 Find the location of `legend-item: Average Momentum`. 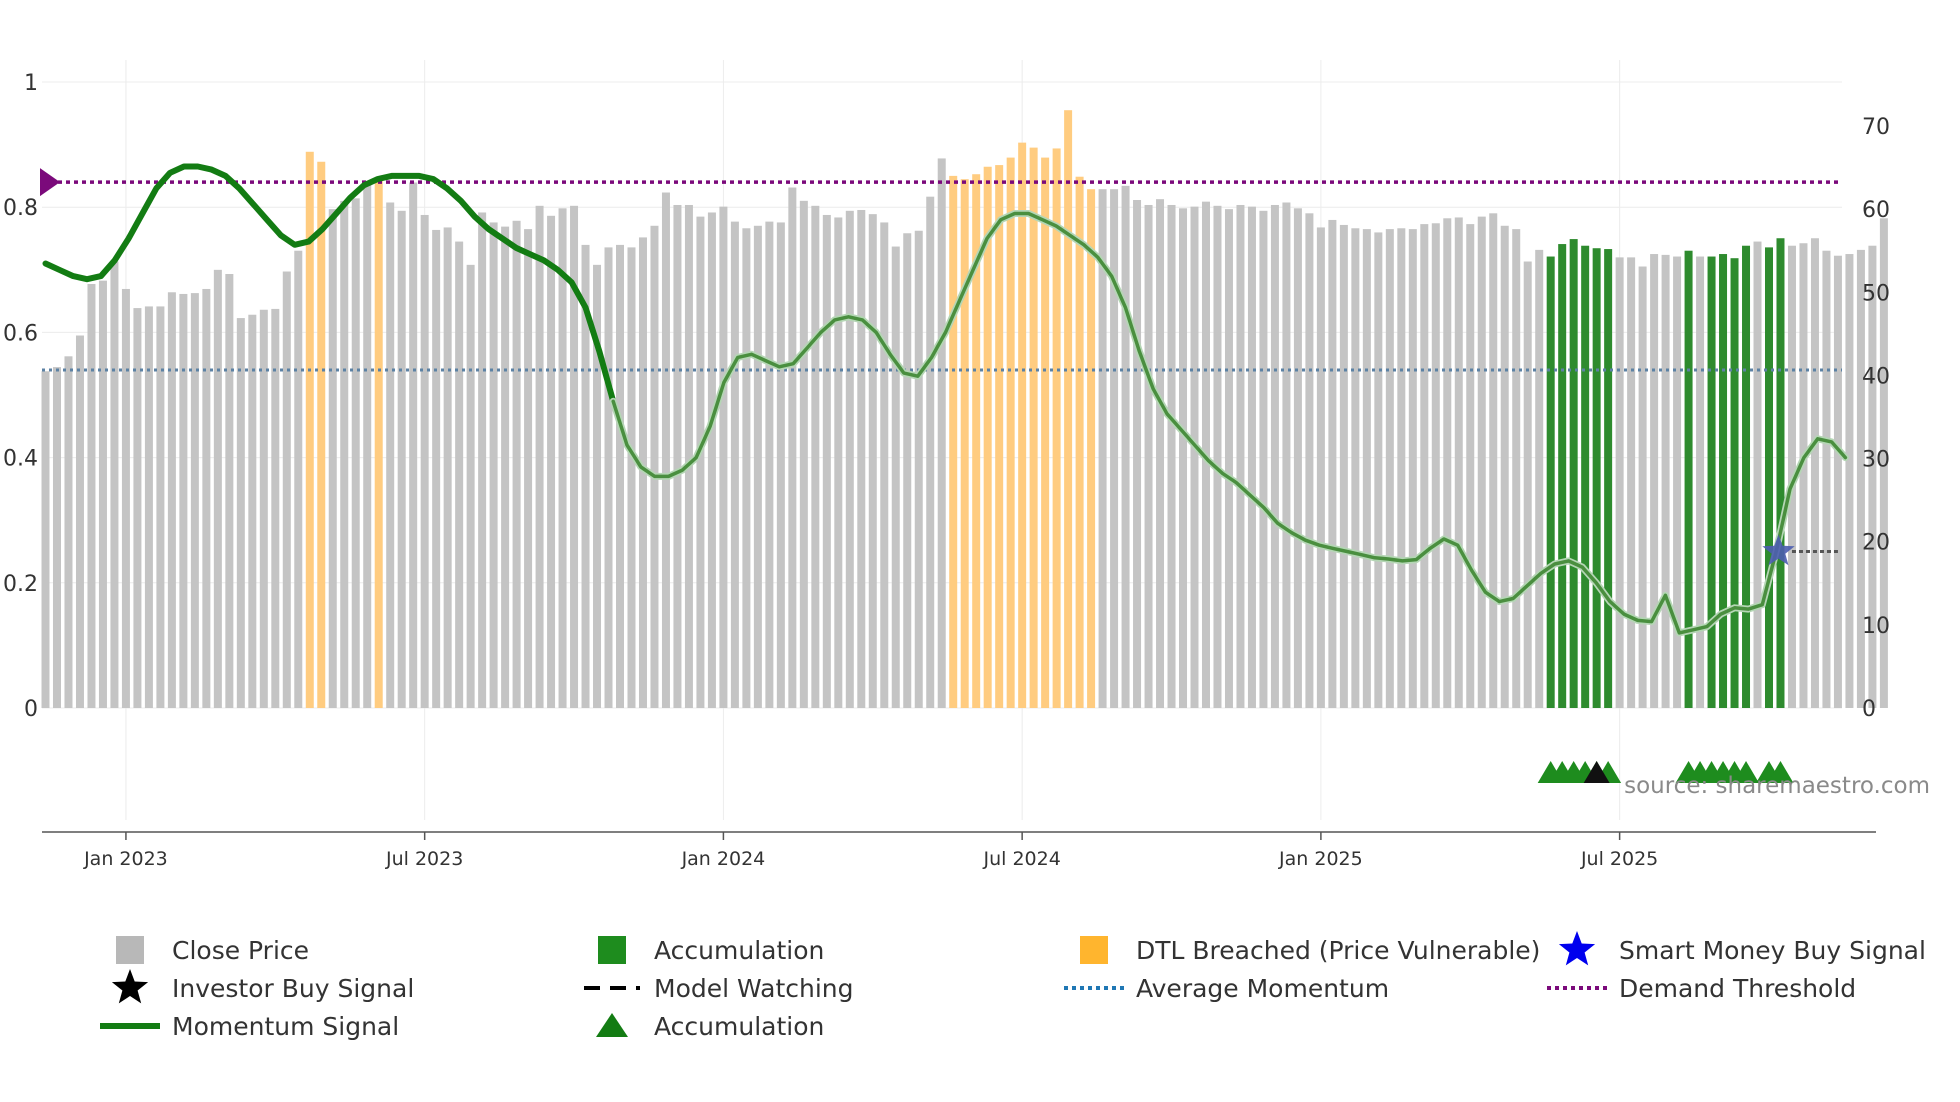

legend-item: Average Momentum is located at coordinates (1226, 988).